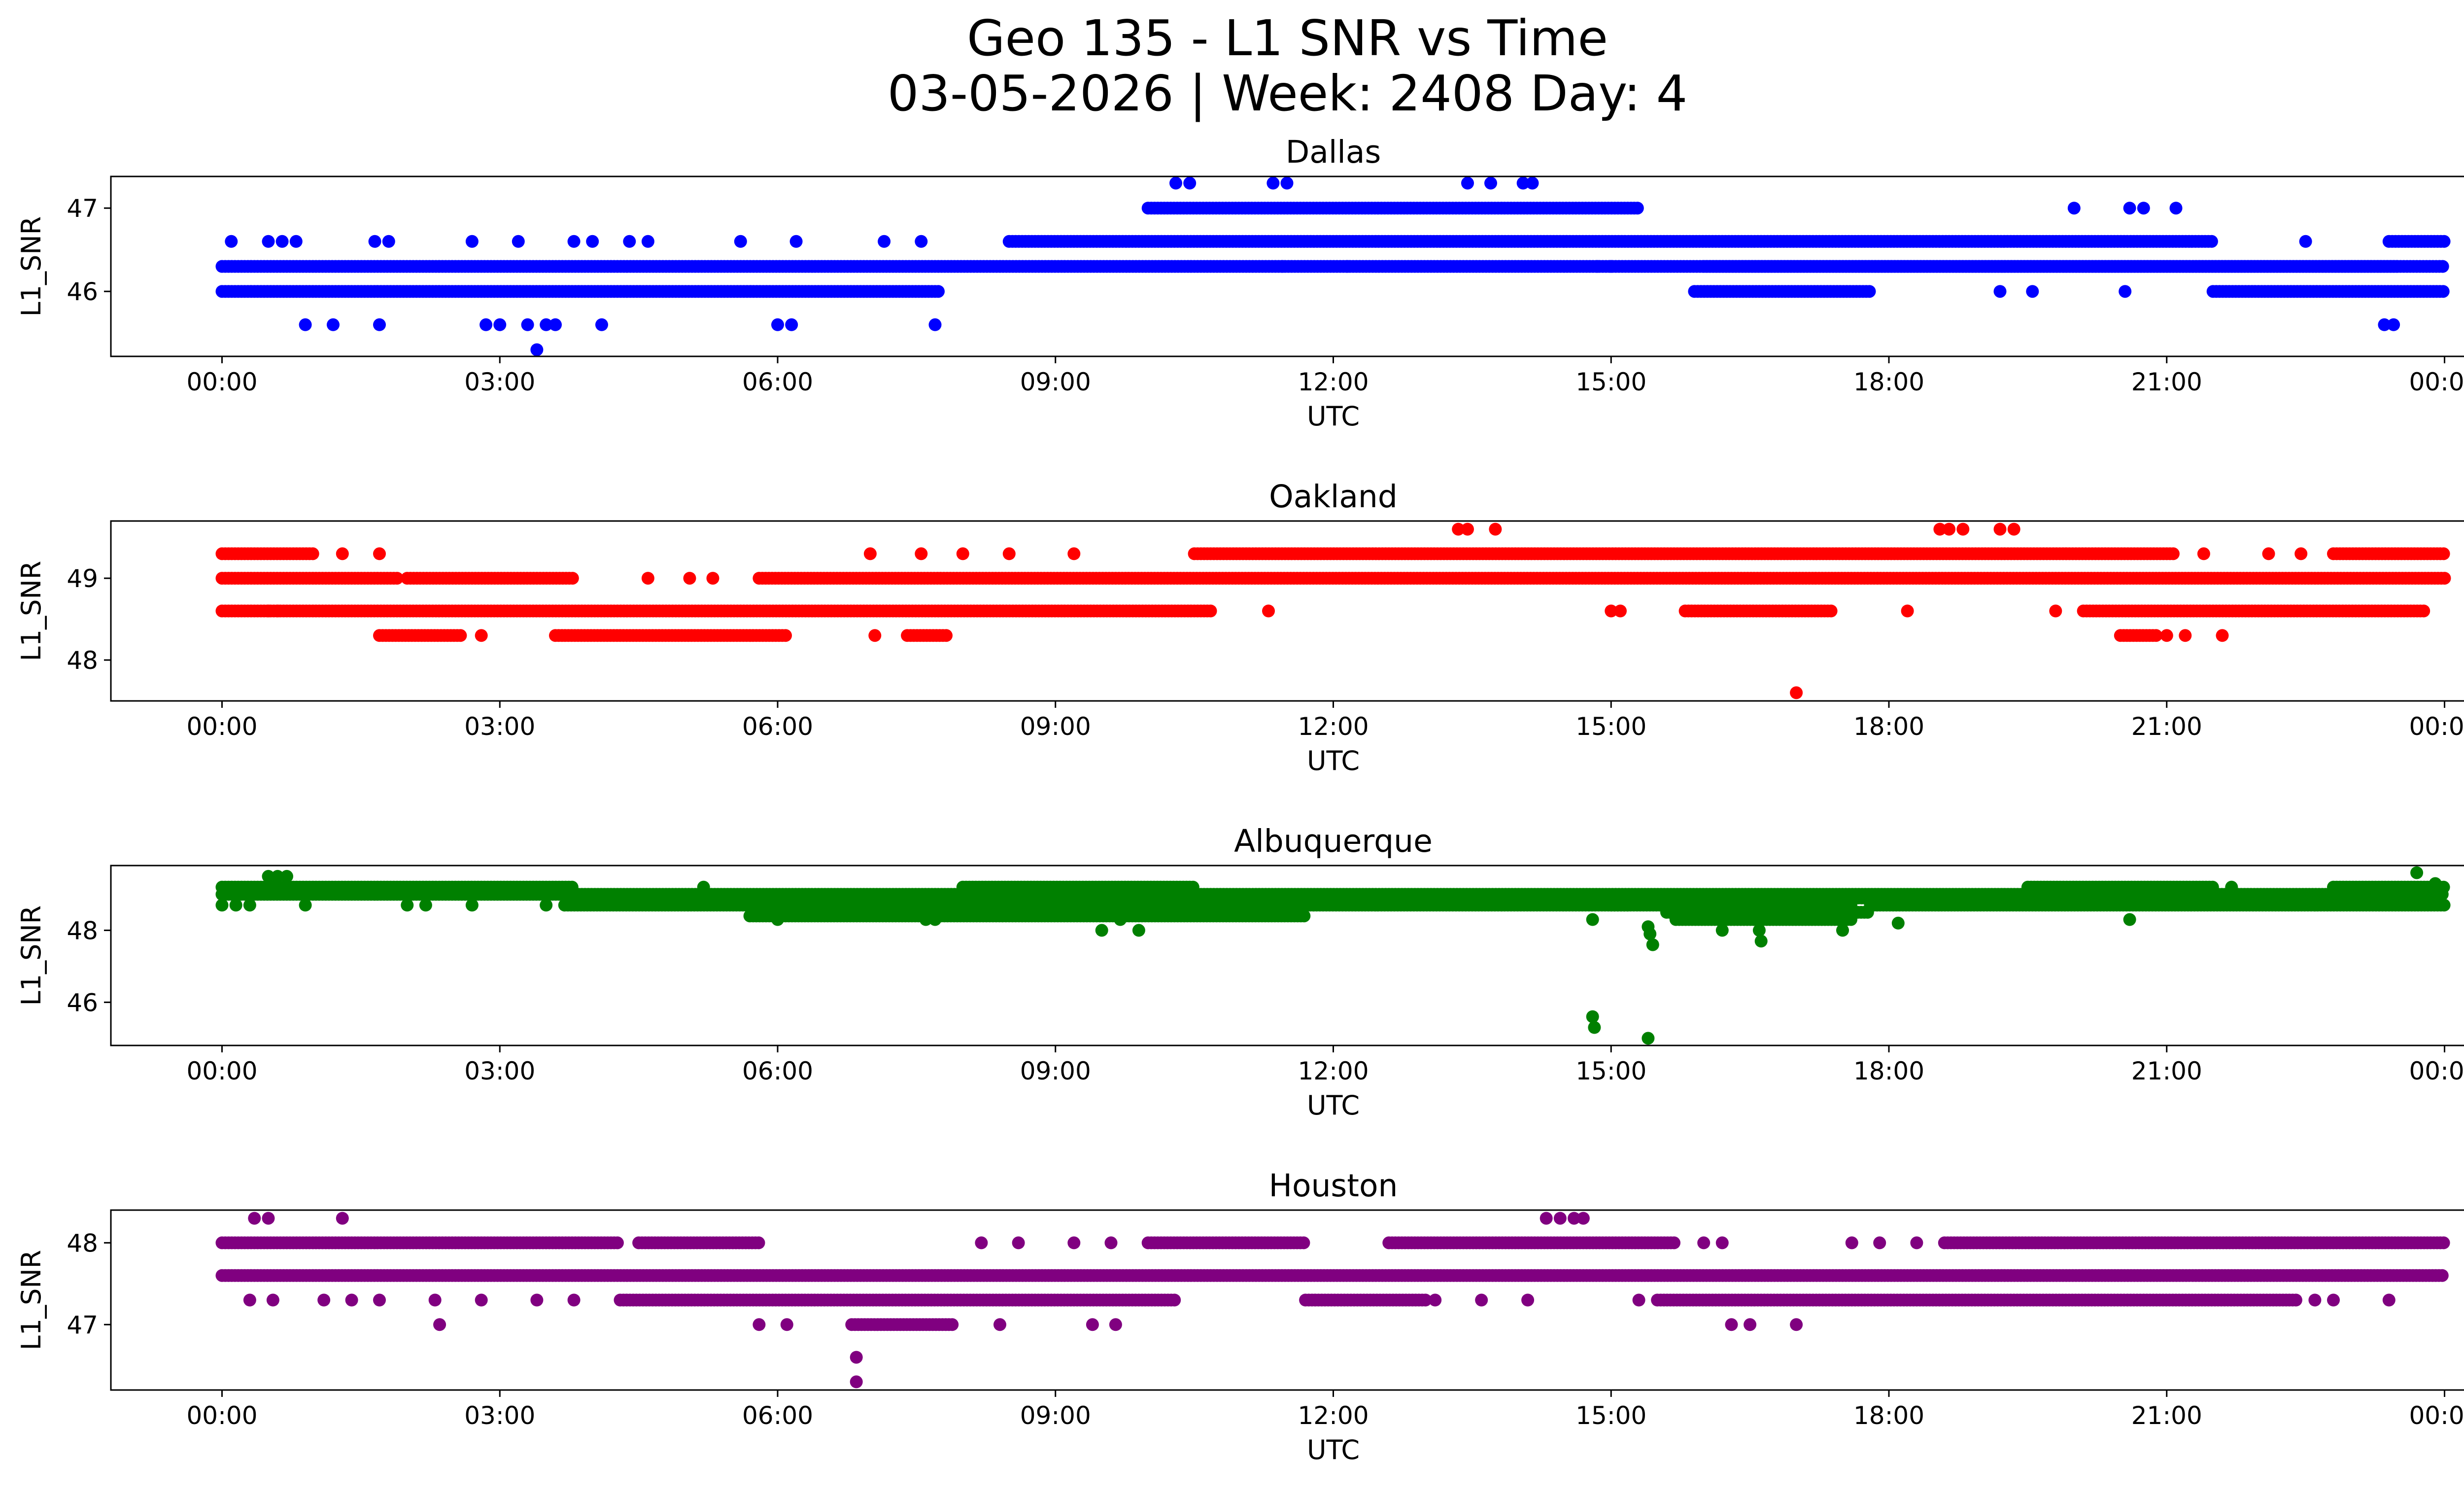 This screenshot has width=2464, height=1495. I want to click on figure-title-line1: Geo 135 - L1 SNR vs Time, so click(1287, 38).